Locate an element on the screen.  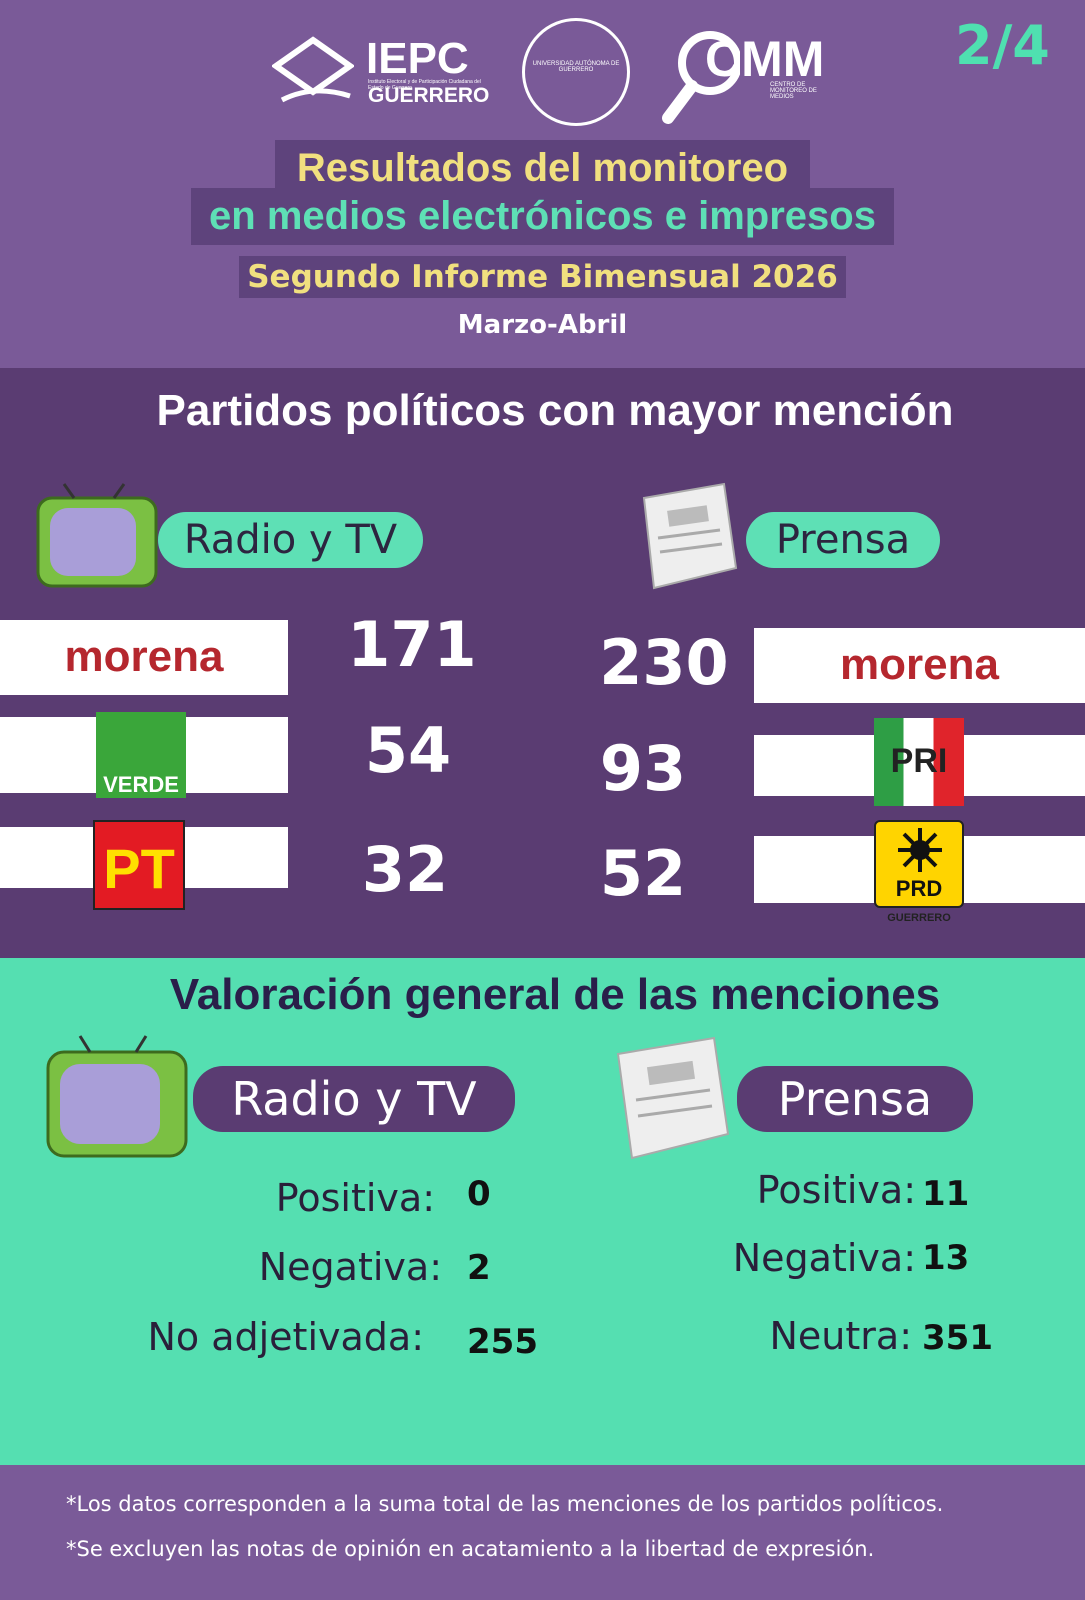
uagro-seal: UNIVERSIDAD AUTÓNOMA DE GUERRERO is located at coordinates (576, 72).